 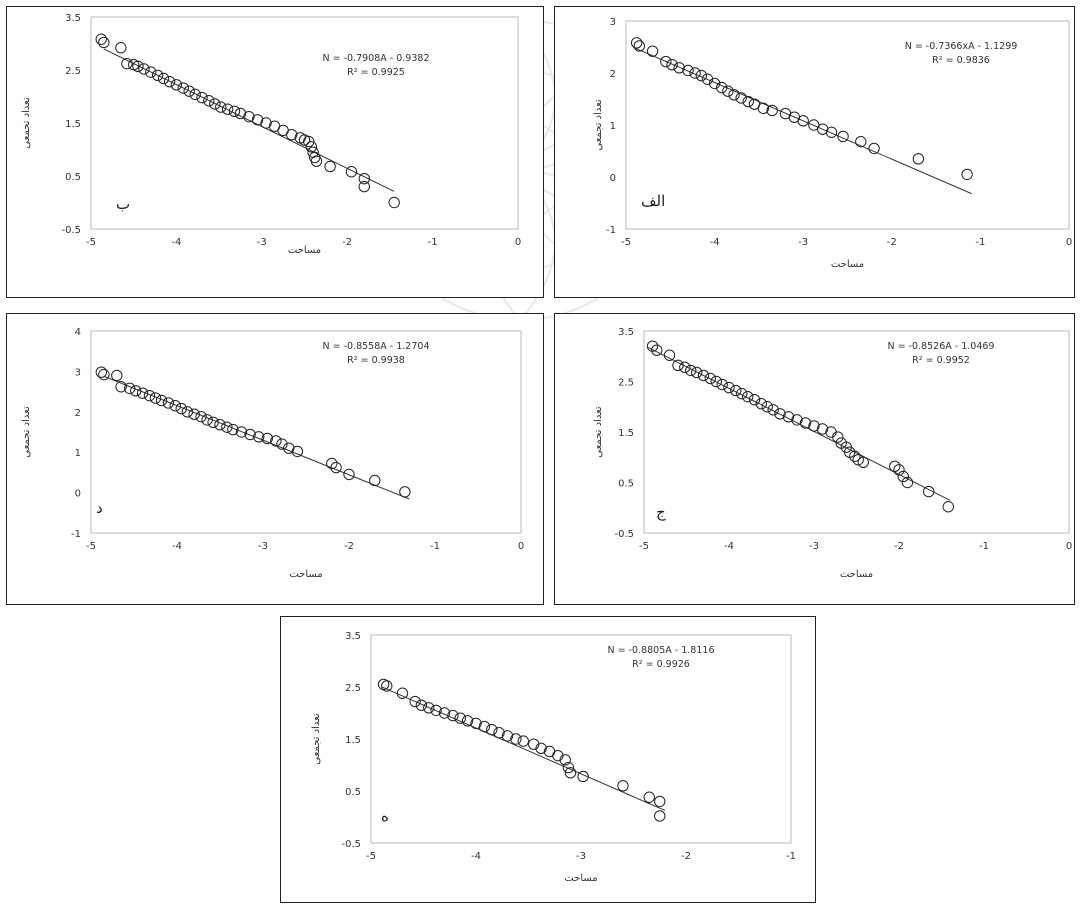 What do you see at coordinates (856, 574) in the screenshot?
I see `x-axis-label: مساحت` at bounding box center [856, 574].